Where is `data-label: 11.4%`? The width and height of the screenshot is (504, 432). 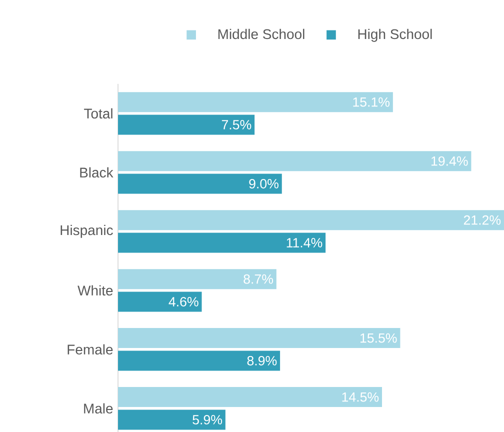 data-label: 11.4% is located at coordinates (304, 243).